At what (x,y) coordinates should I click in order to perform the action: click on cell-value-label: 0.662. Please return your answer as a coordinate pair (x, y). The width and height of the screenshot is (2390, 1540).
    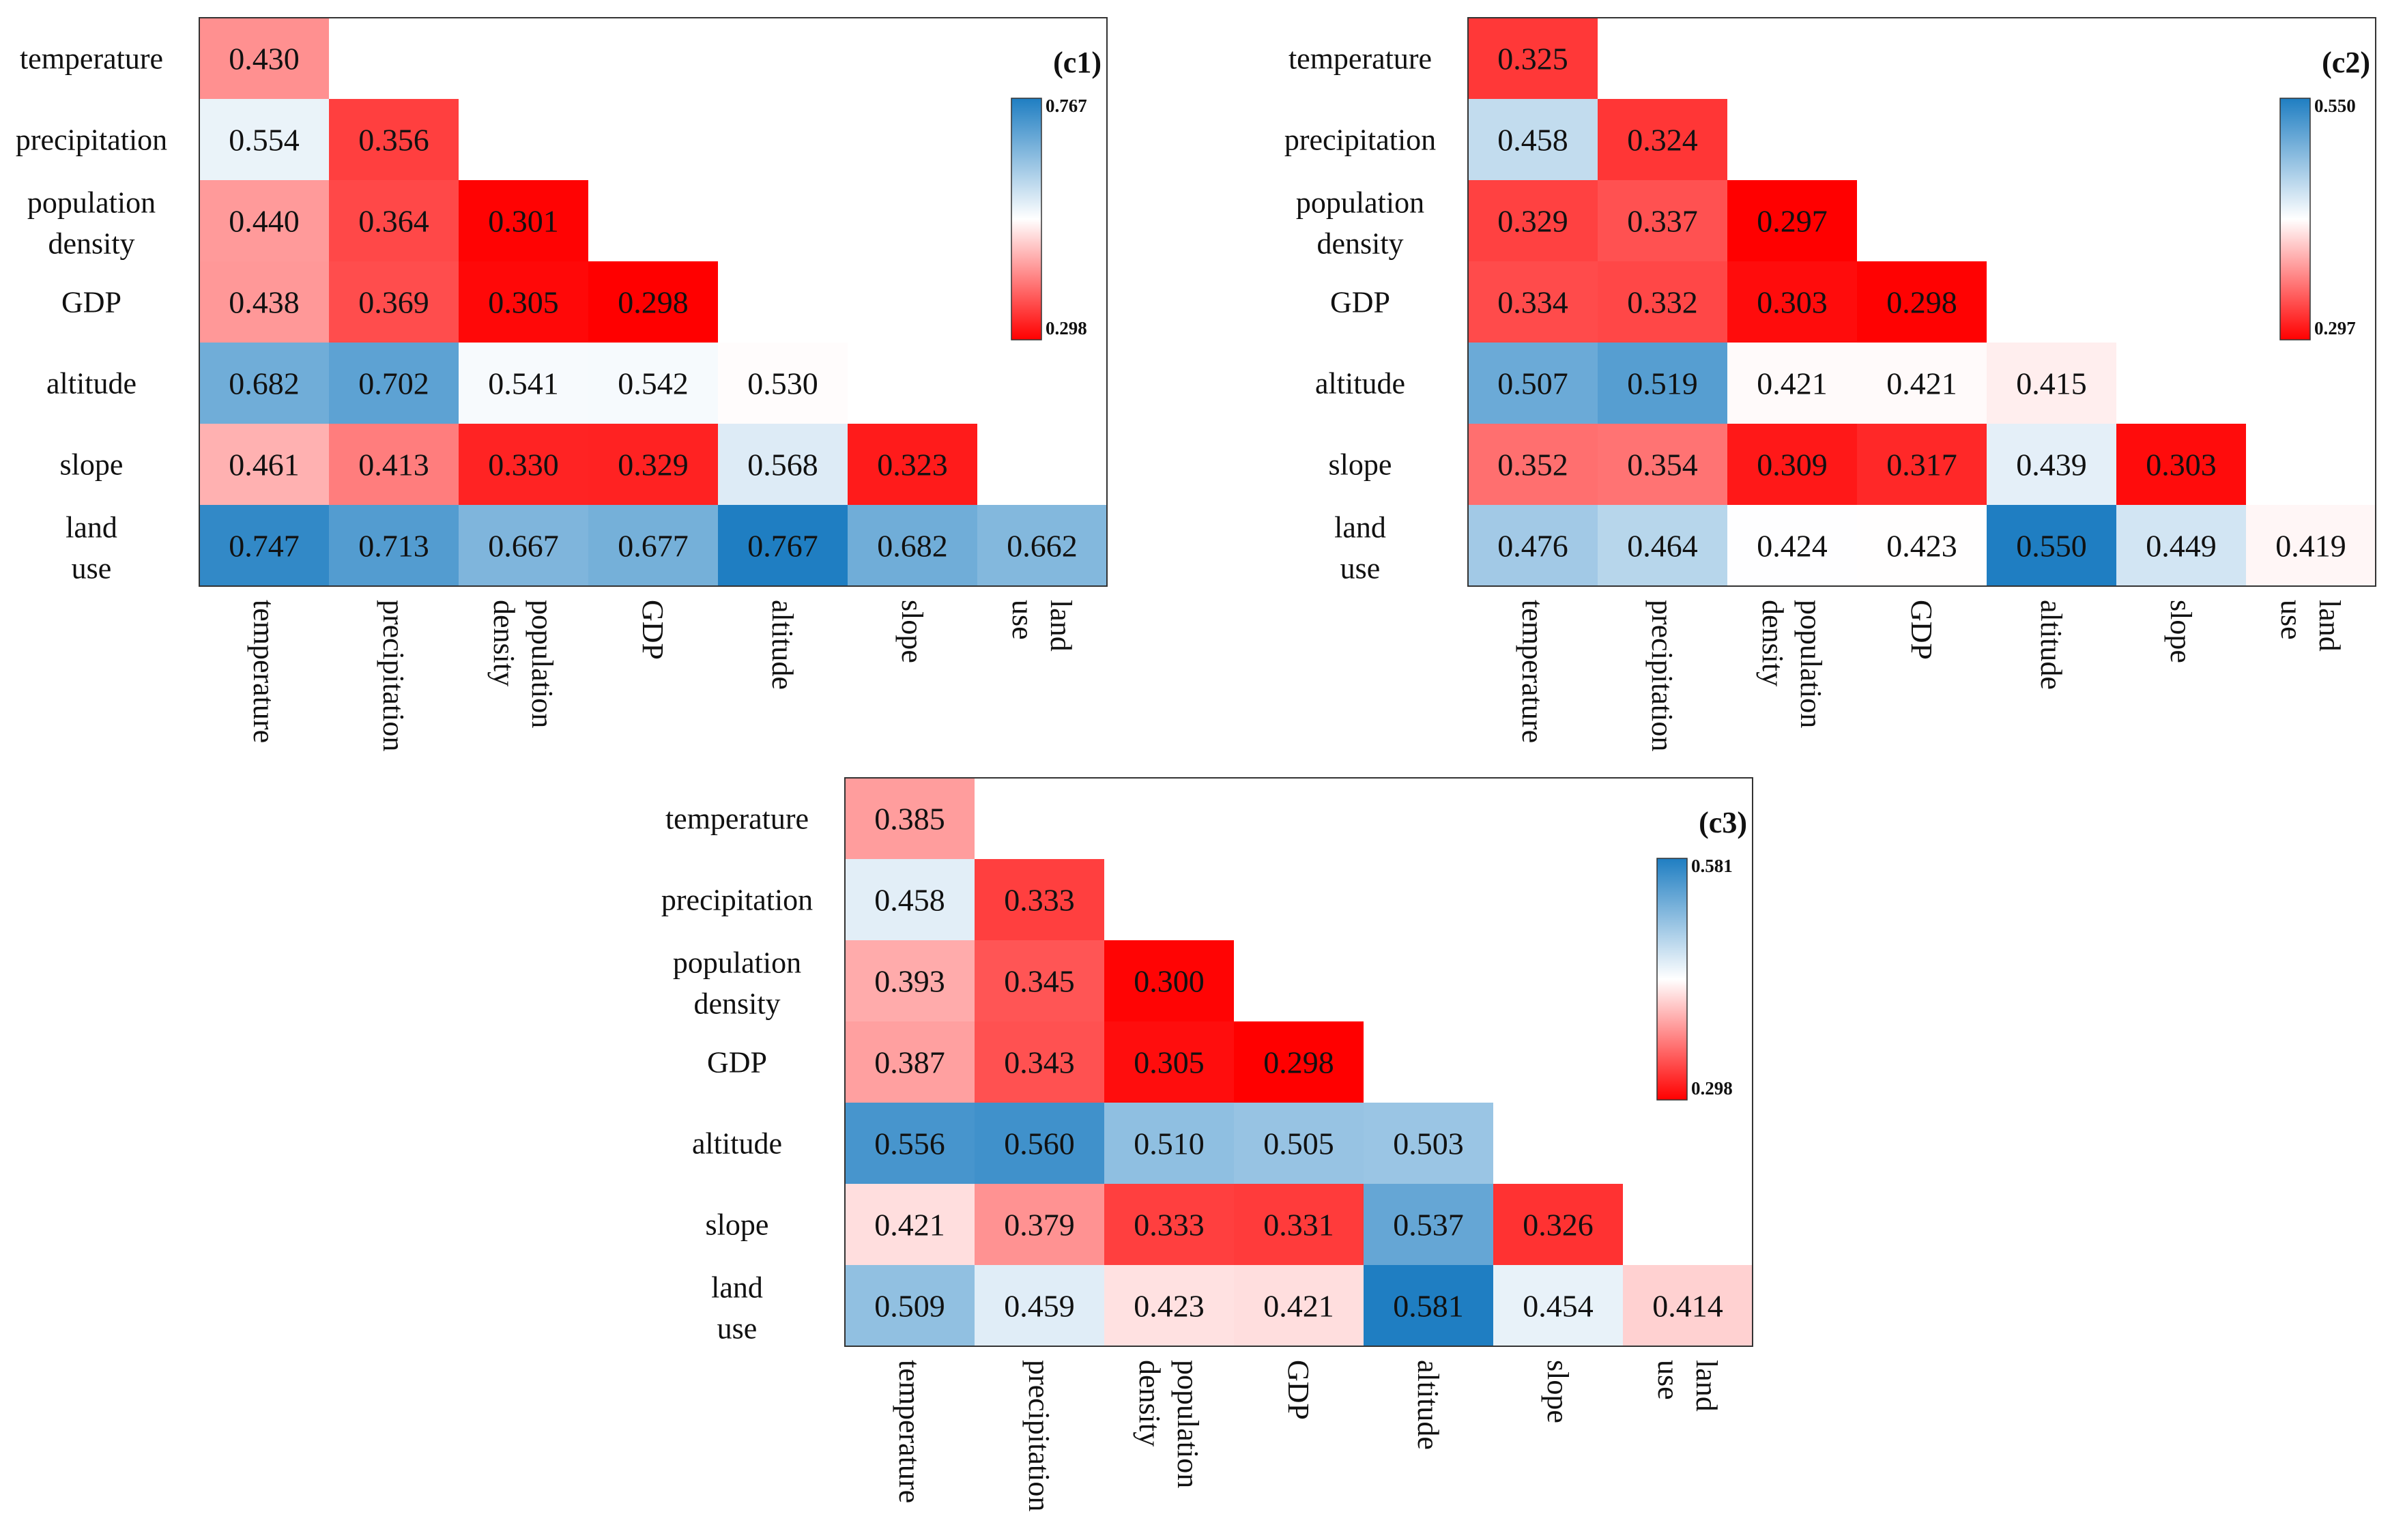
    Looking at the image, I should click on (1043, 546).